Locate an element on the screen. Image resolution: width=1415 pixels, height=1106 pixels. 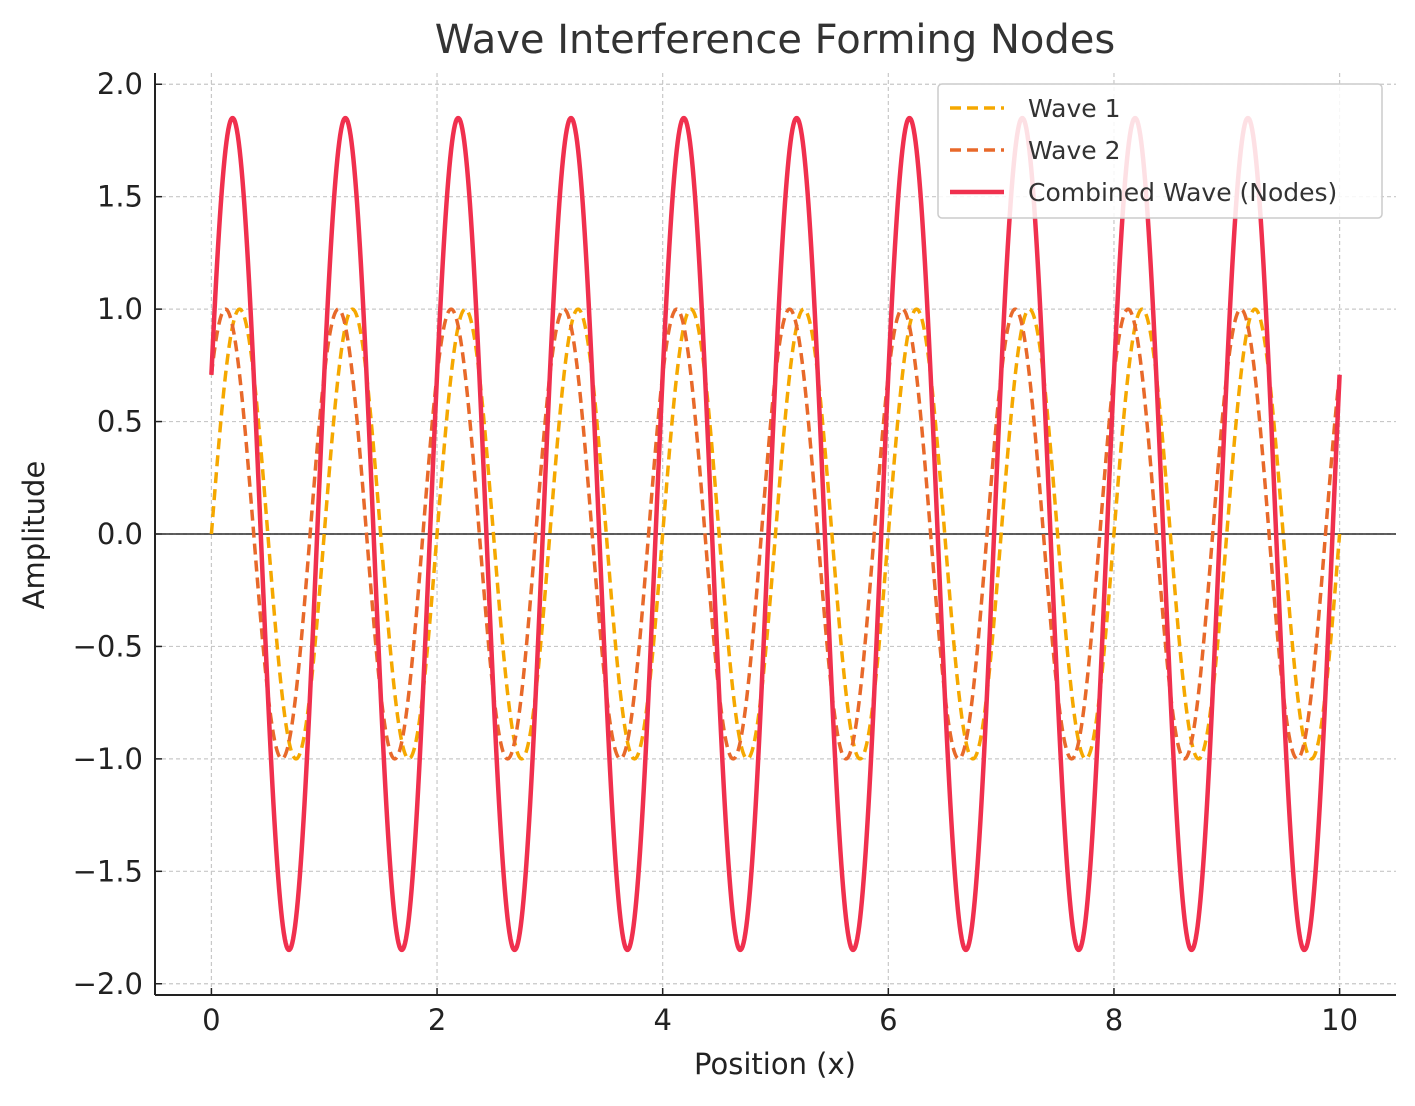
y-tick-label: −2.0 is located at coordinates (108, 984).